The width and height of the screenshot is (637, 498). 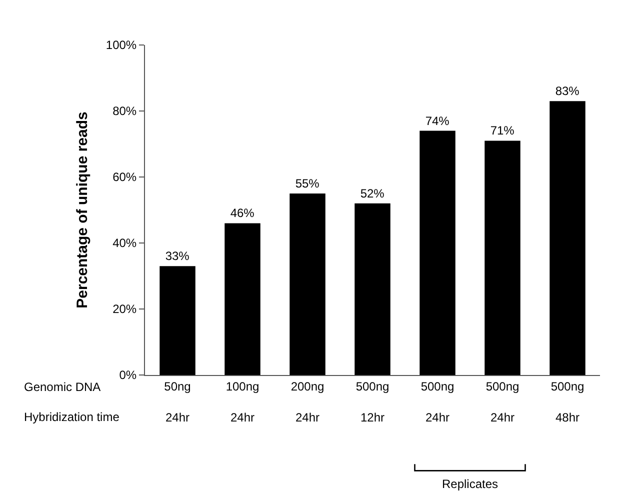 What do you see at coordinates (128, 375) in the screenshot?
I see `y-tick-label: 0%` at bounding box center [128, 375].